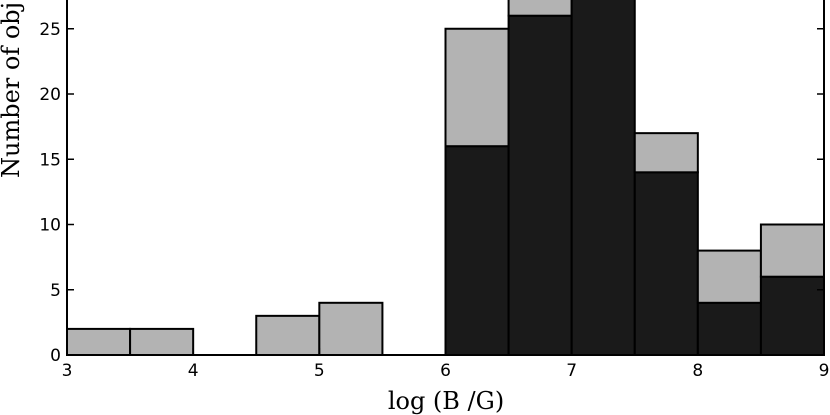  I want to click on y-tick-label: 0, so click(55, 356).